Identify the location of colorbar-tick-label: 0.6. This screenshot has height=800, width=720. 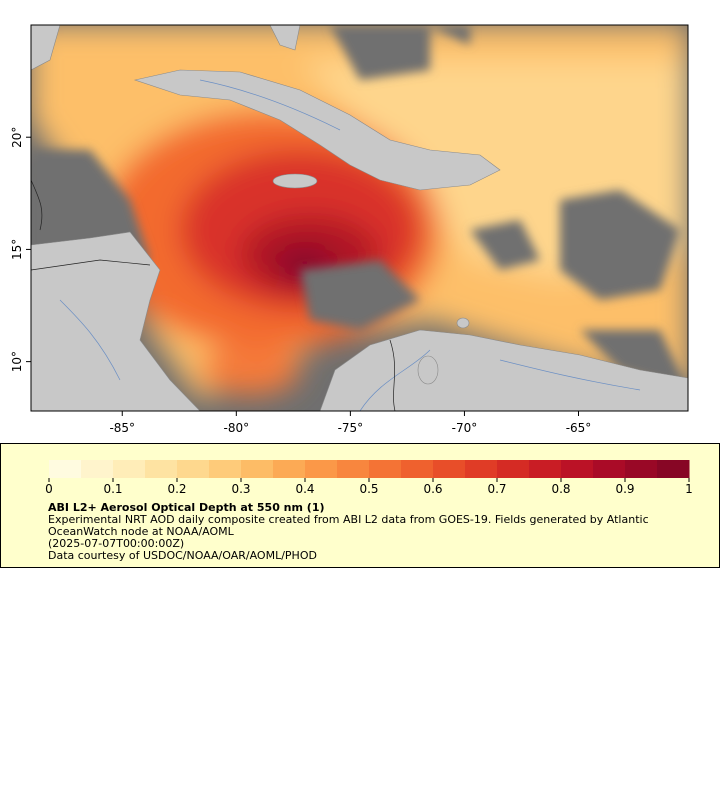
(432, 489).